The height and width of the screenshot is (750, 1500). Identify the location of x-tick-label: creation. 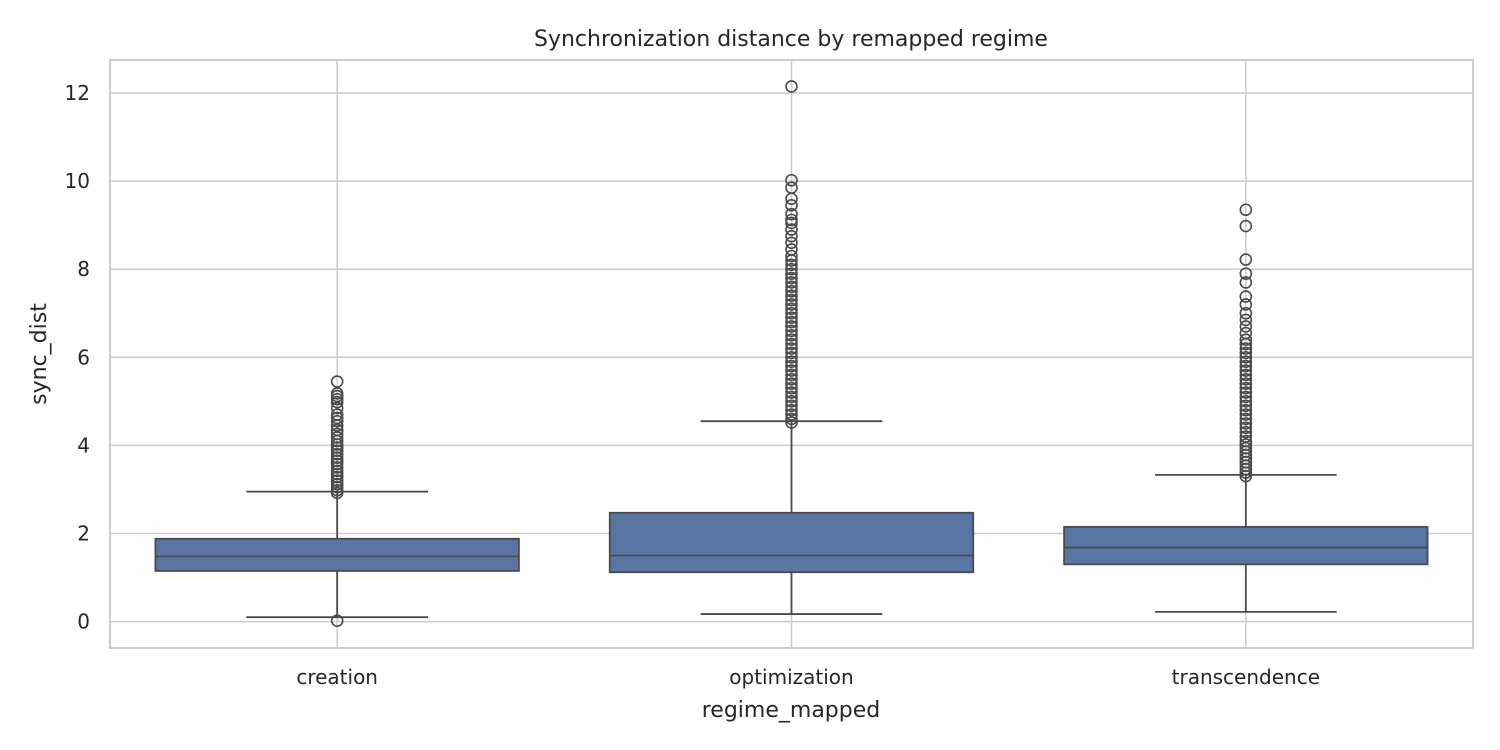
(337, 677).